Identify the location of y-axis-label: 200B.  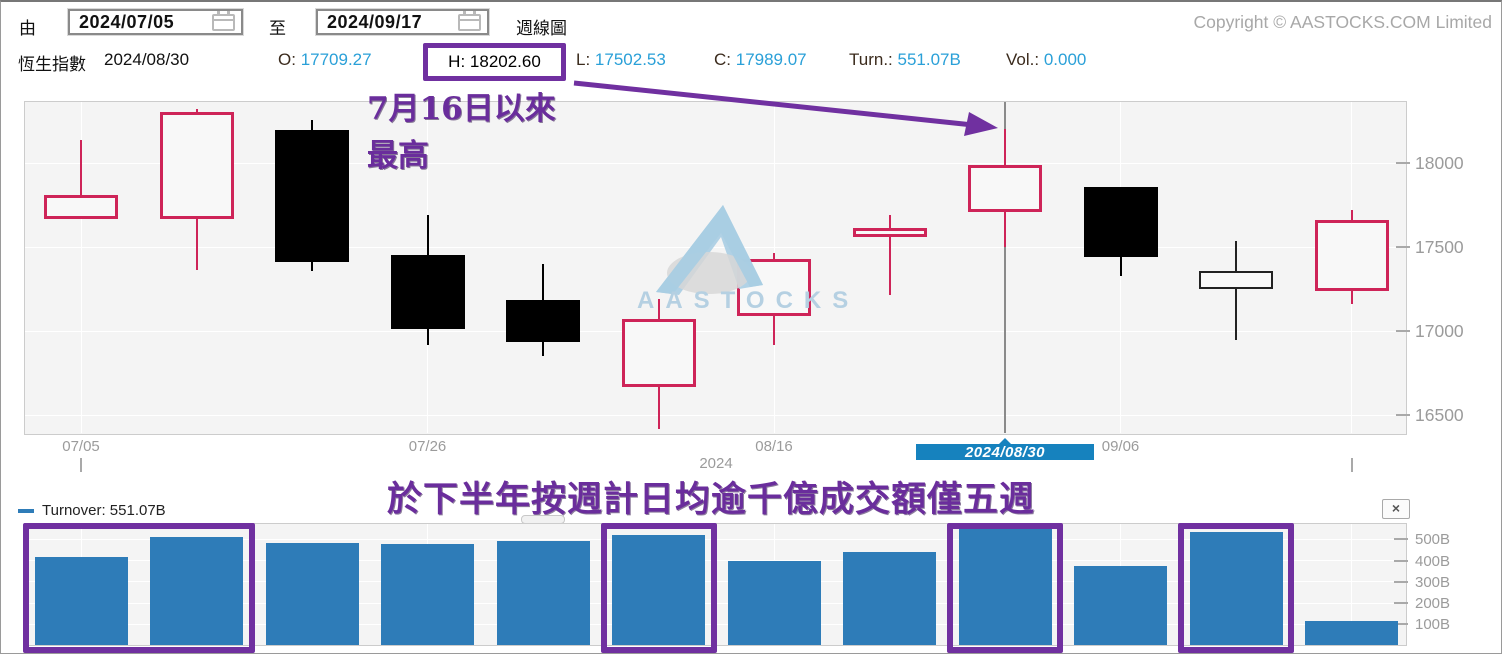
(1433, 603).